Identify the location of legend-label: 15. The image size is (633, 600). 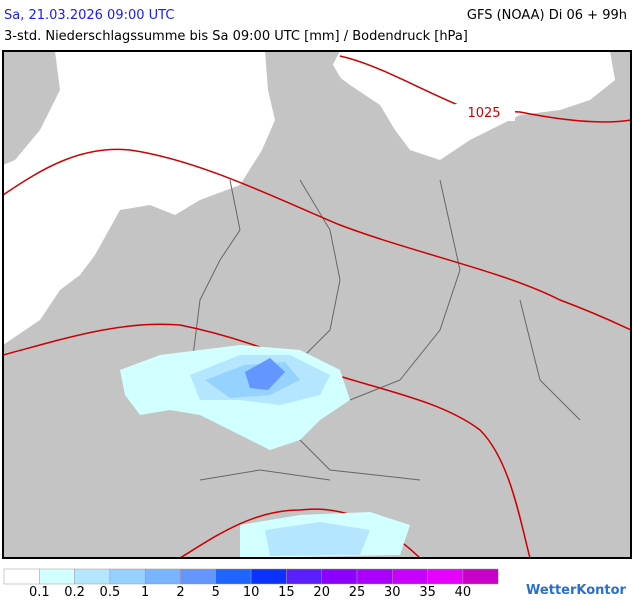
(286, 592).